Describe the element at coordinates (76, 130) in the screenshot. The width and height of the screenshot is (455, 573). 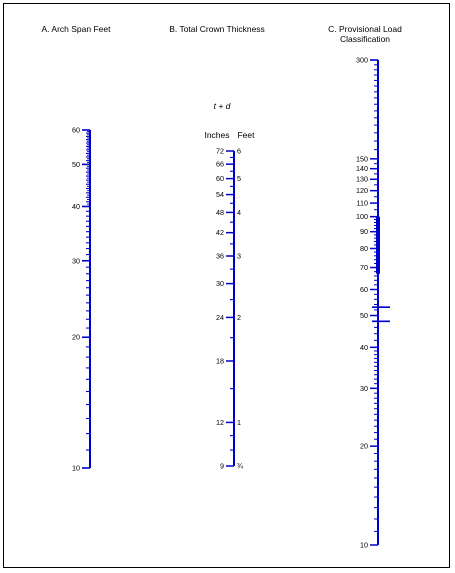
I see `scale-a-tick-label: 60` at that location.